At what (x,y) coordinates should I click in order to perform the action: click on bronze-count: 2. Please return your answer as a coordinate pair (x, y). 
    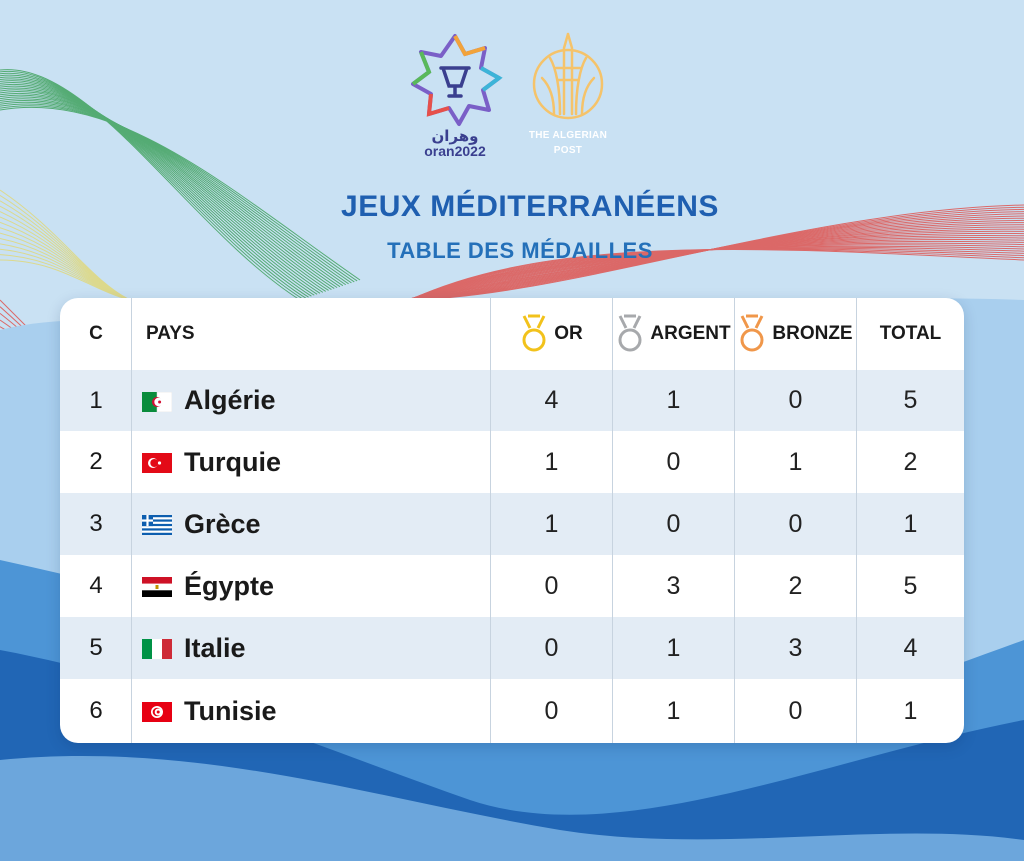
    Looking at the image, I should click on (795, 585).